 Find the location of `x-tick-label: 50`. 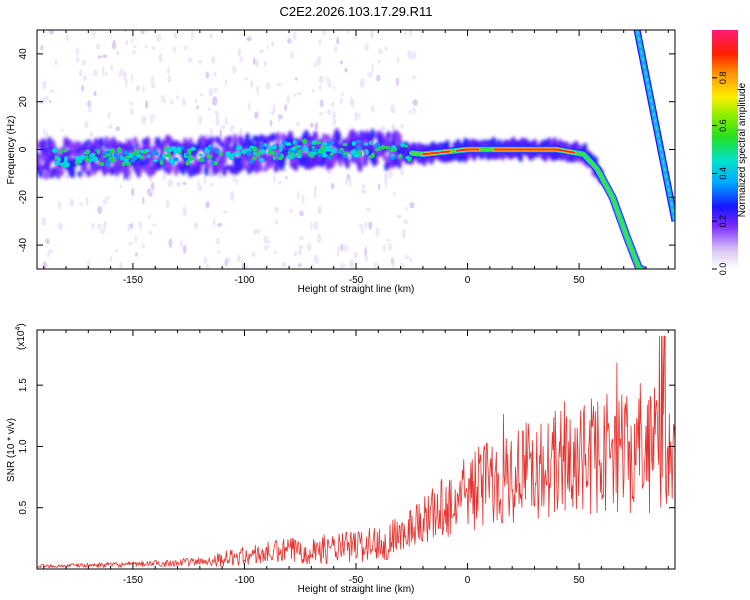

x-tick-label: 50 is located at coordinates (580, 580).